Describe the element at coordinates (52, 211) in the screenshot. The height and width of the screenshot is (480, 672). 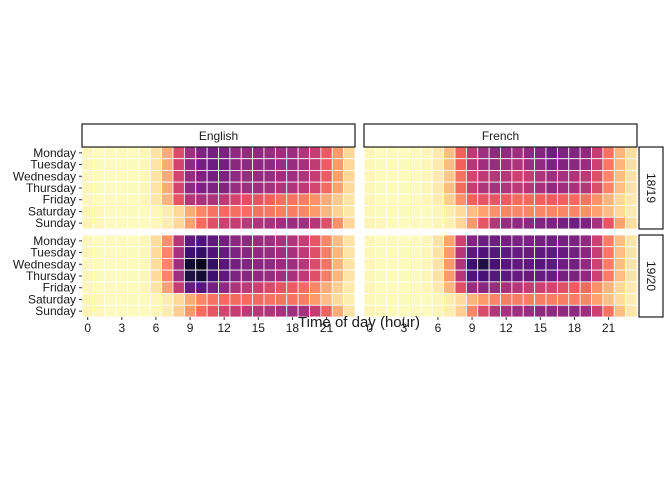
I see `y-tick-label: Saturday` at that location.